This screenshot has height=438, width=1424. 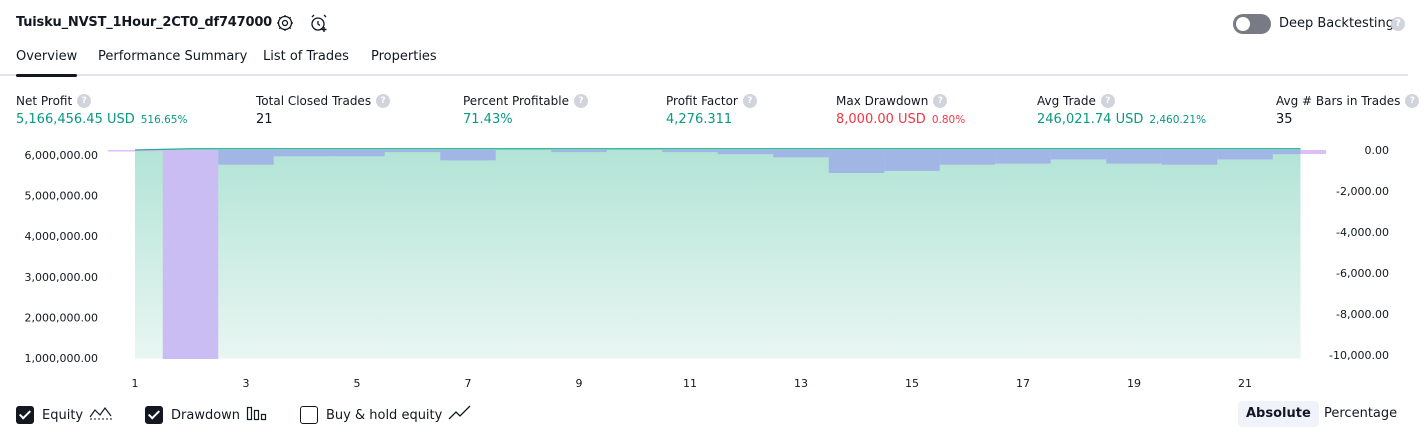 What do you see at coordinates (460, 415) in the screenshot?
I see `buy-hold-line-icon` at bounding box center [460, 415].